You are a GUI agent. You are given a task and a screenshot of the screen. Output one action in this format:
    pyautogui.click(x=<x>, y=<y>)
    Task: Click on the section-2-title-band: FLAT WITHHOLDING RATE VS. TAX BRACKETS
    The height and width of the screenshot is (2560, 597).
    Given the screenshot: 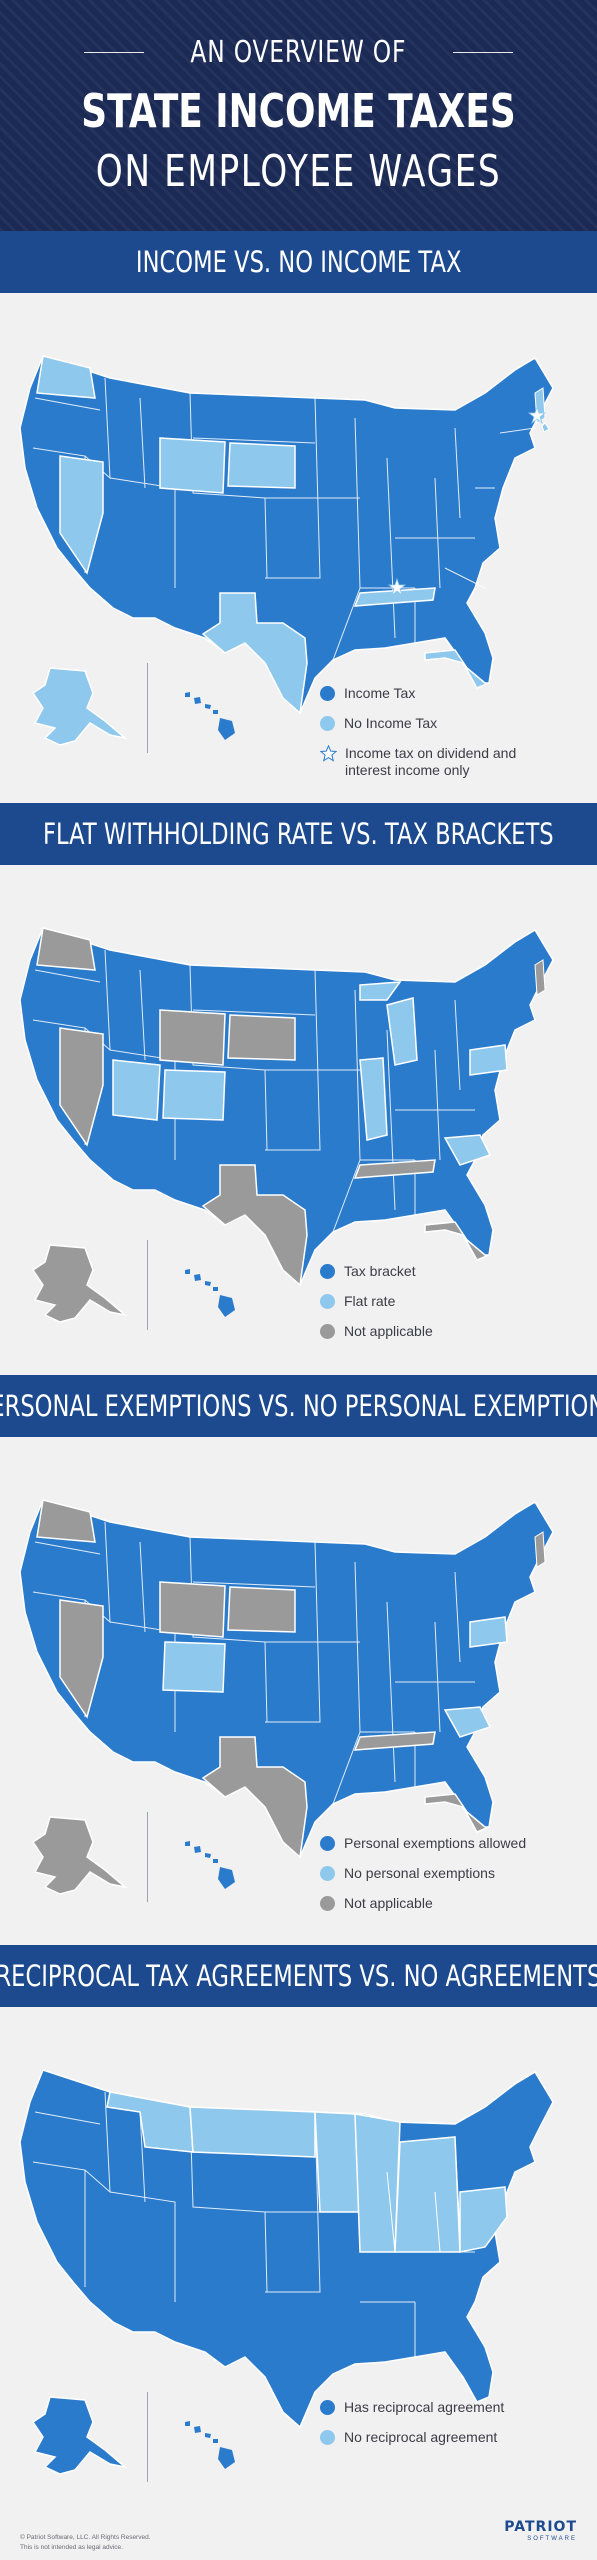 What is the action you would take?
    pyautogui.click(x=298, y=834)
    